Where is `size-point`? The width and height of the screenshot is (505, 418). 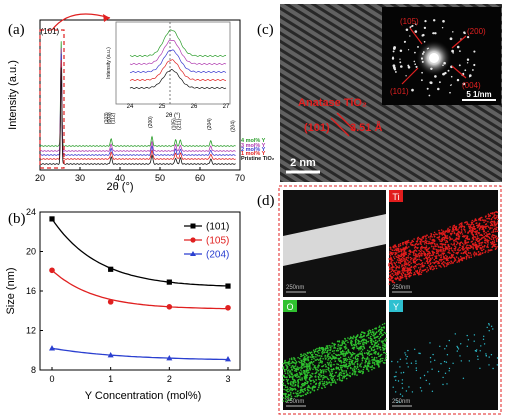
size-point is located at coordinates (228, 358).